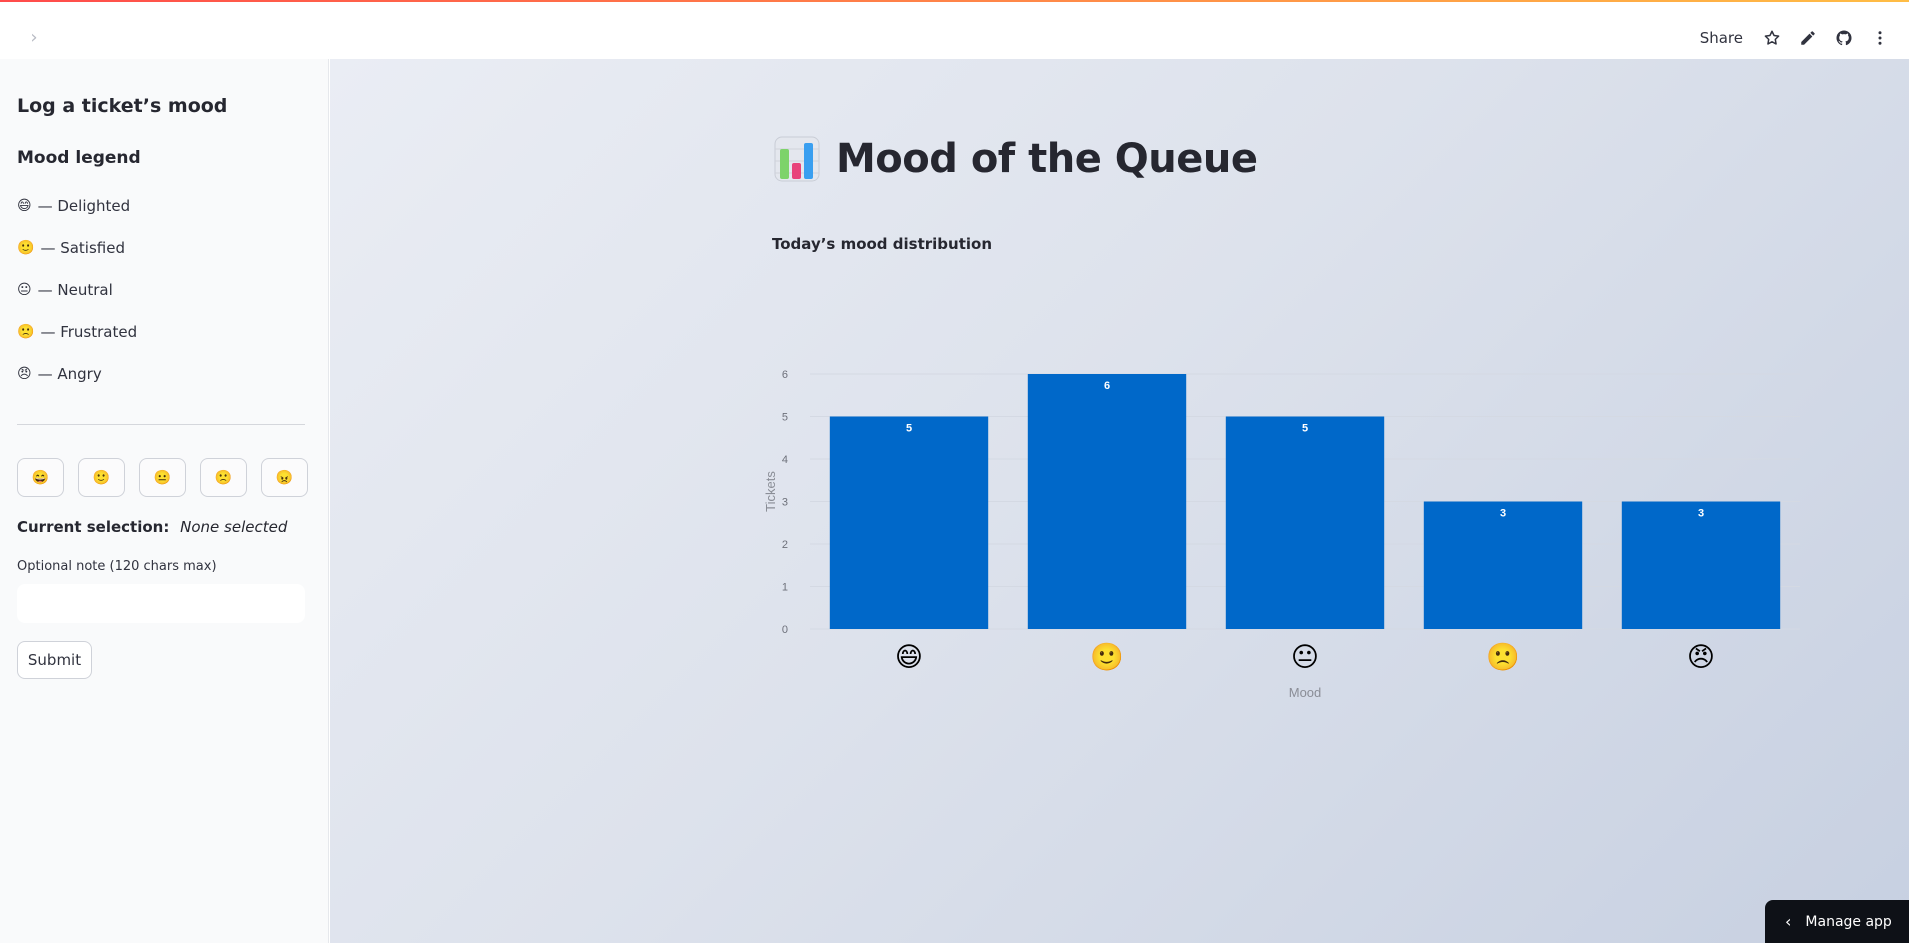 The image size is (1909, 943). Describe the element at coordinates (34, 37) in the screenshot. I see `sidebar-expand-chevron-icon: ›` at that location.